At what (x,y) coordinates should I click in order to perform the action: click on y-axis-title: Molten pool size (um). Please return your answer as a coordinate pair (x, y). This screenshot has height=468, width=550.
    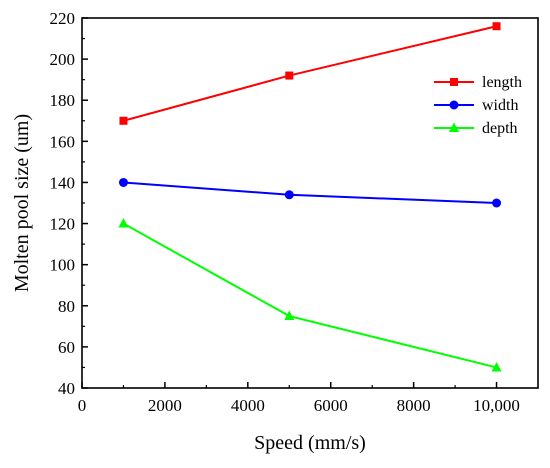
    Looking at the image, I should click on (22, 203).